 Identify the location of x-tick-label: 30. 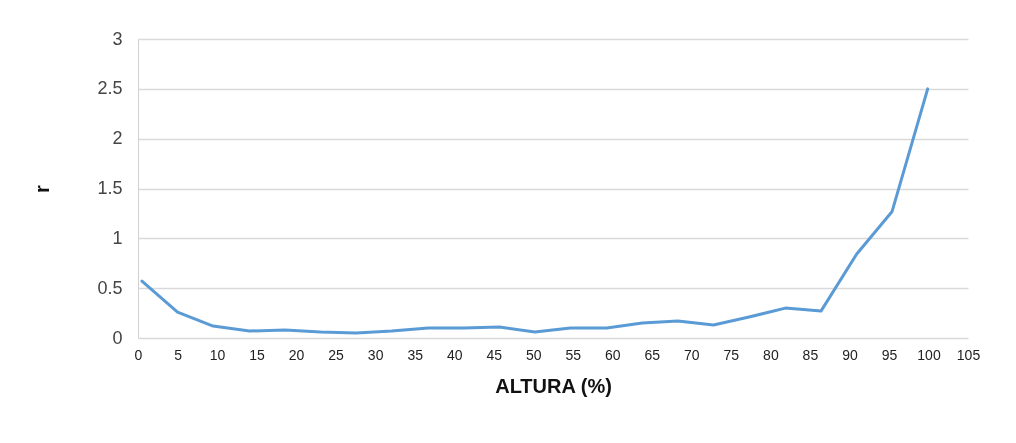
(375, 354).